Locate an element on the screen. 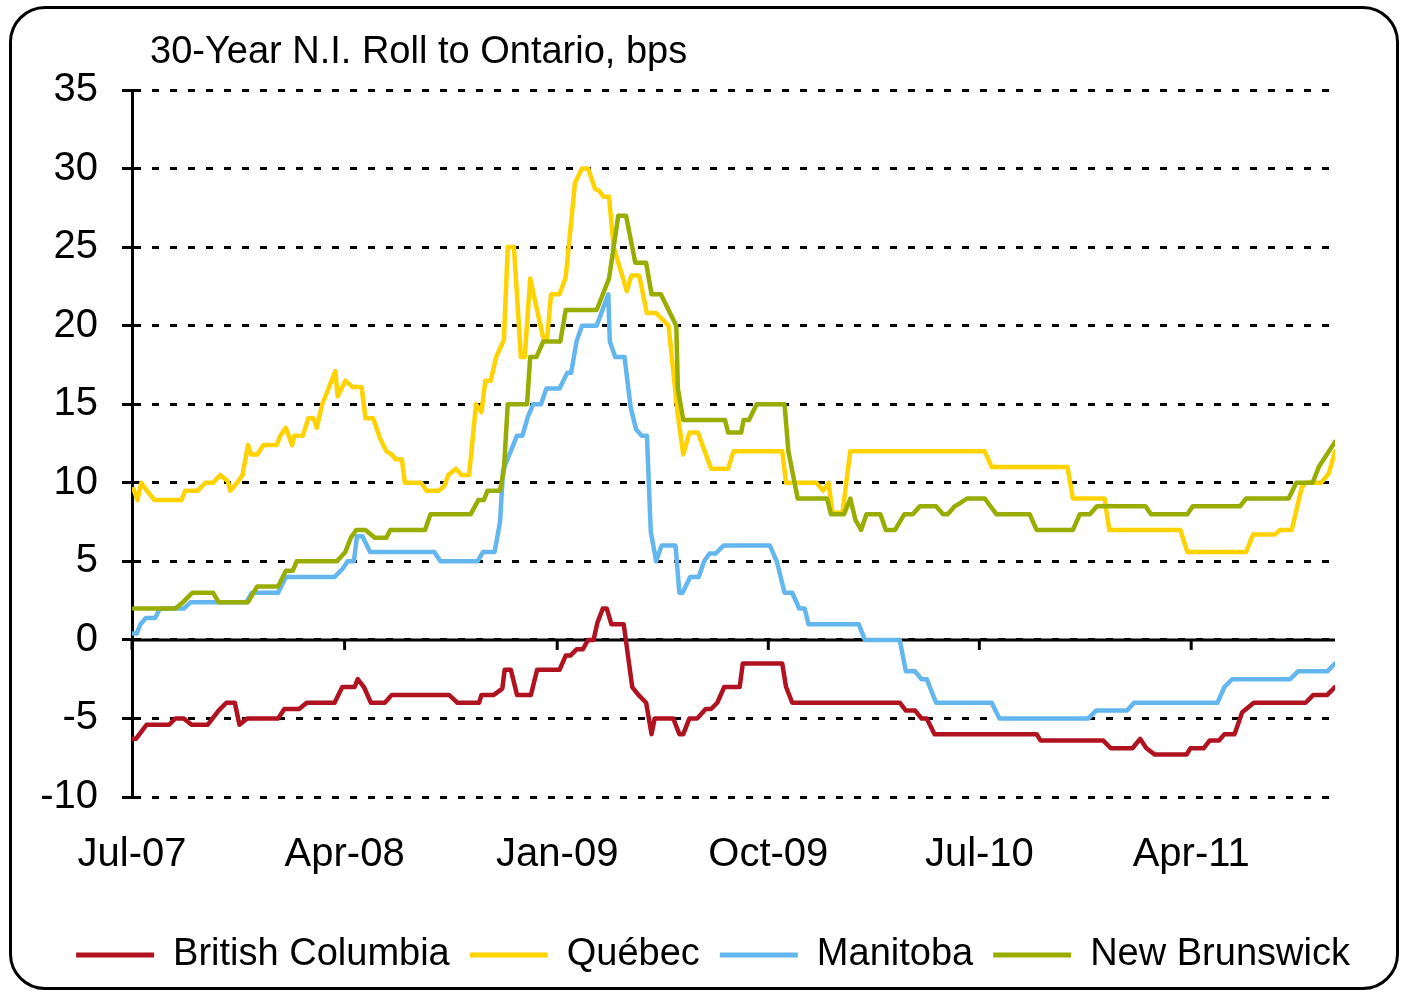 Image resolution: width=1402 pixels, height=994 pixels. y-tick-label: 20 is located at coordinates (75, 322).